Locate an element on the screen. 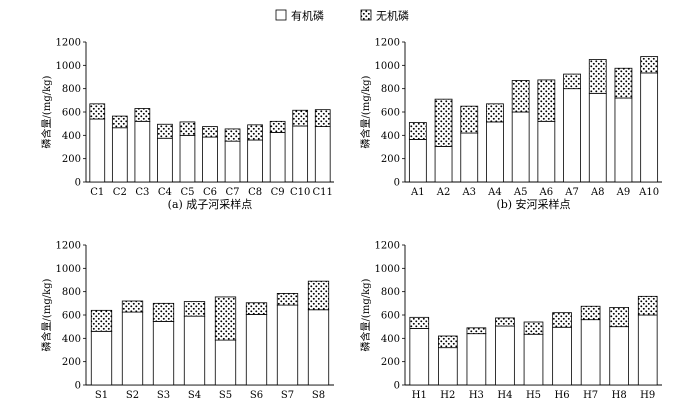 Image resolution: width=683 pixels, height=400 pixels. x-tick-label: C1 is located at coordinates (97, 192).